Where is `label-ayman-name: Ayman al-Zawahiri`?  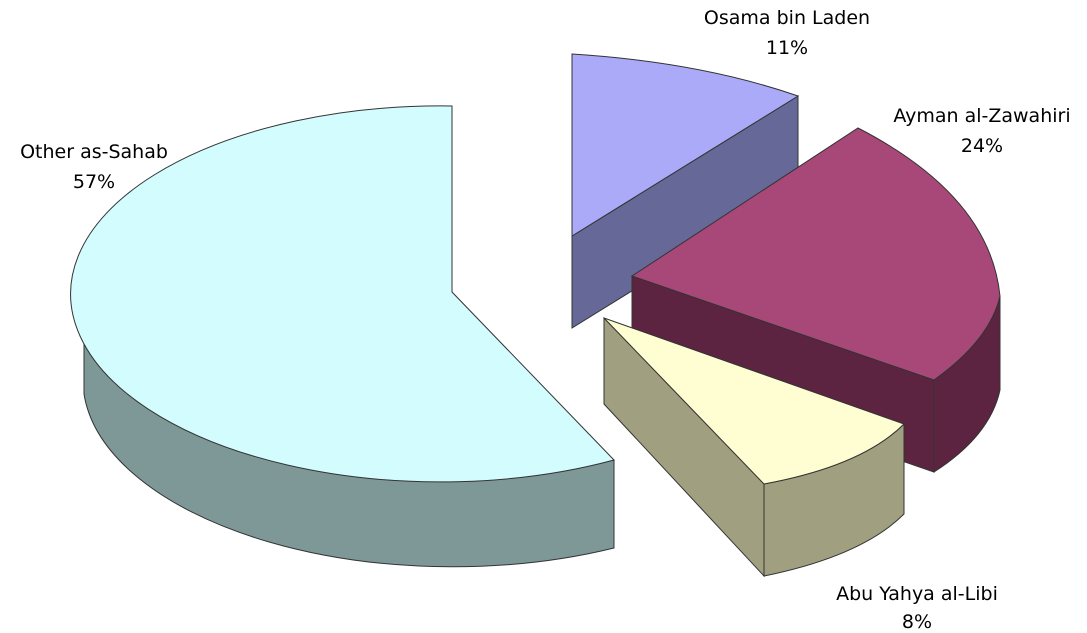 label-ayman-name: Ayman al-Zawahiri is located at coordinates (981, 116).